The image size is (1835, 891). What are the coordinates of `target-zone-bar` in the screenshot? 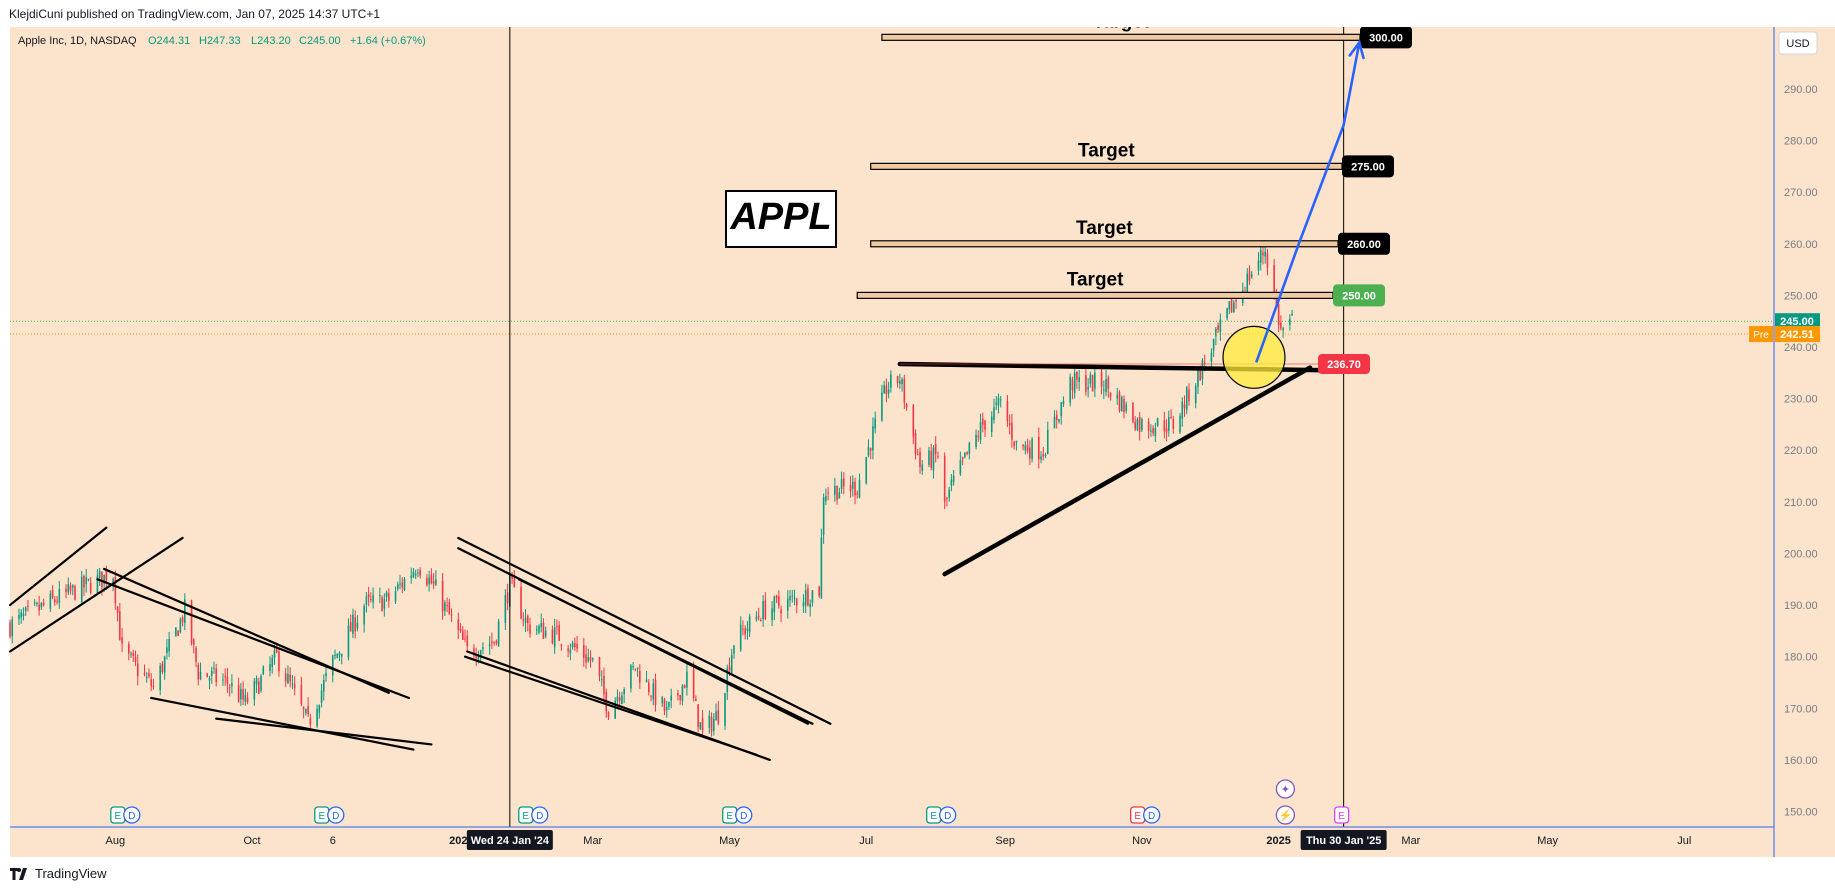 It's located at (1104, 244).